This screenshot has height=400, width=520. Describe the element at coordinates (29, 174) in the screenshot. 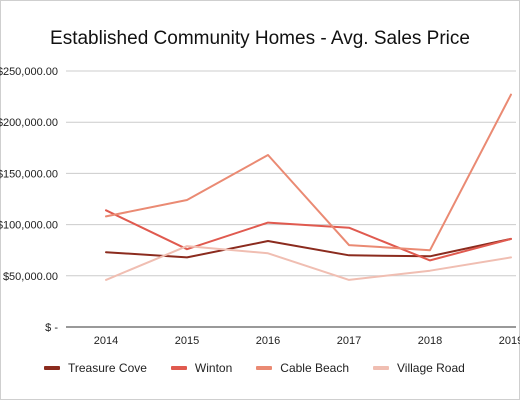

I see `y-tick-label: $150,000.00` at that location.